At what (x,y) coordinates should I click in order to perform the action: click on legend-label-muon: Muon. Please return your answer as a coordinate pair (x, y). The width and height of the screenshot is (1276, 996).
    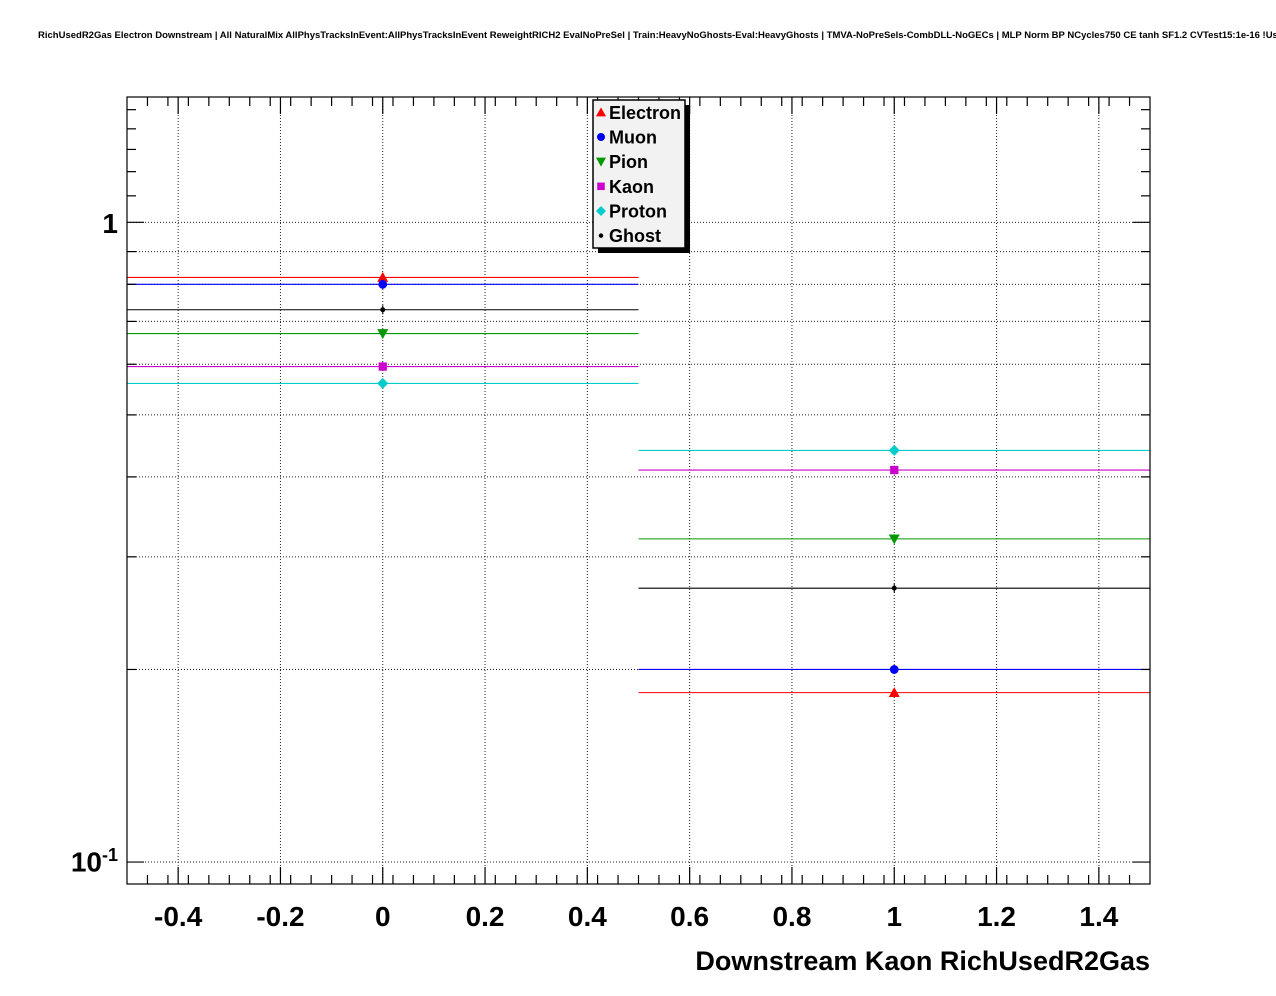
    Looking at the image, I should click on (633, 138).